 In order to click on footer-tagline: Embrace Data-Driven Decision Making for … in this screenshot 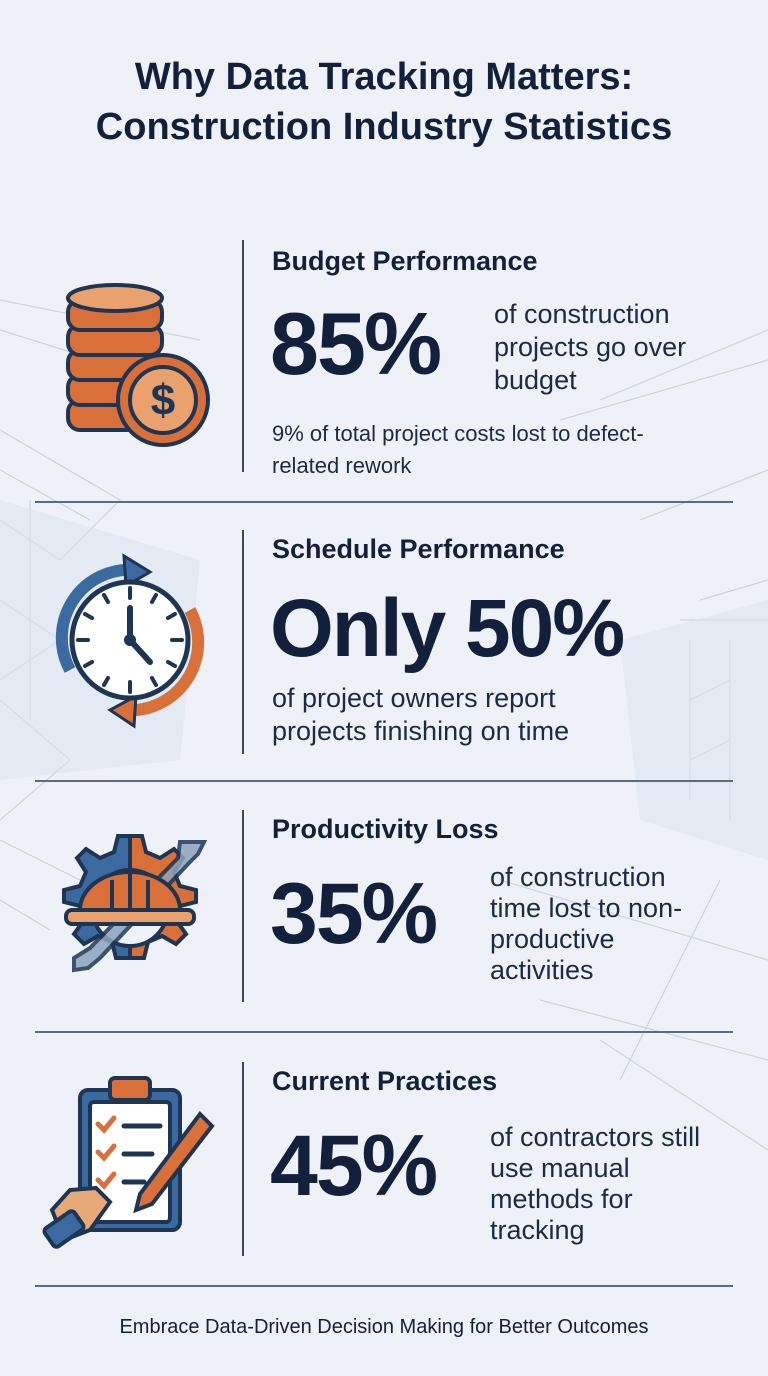, I will do `click(384, 1327)`.